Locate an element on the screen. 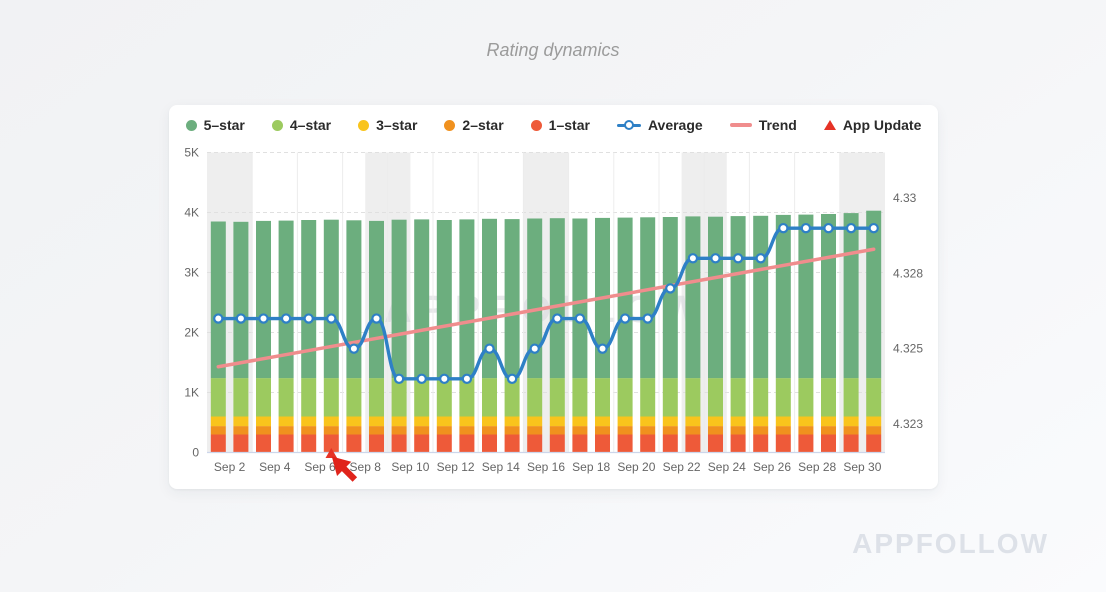 The width and height of the screenshot is (1106, 592). app-update-marker-icon is located at coordinates (331, 453).